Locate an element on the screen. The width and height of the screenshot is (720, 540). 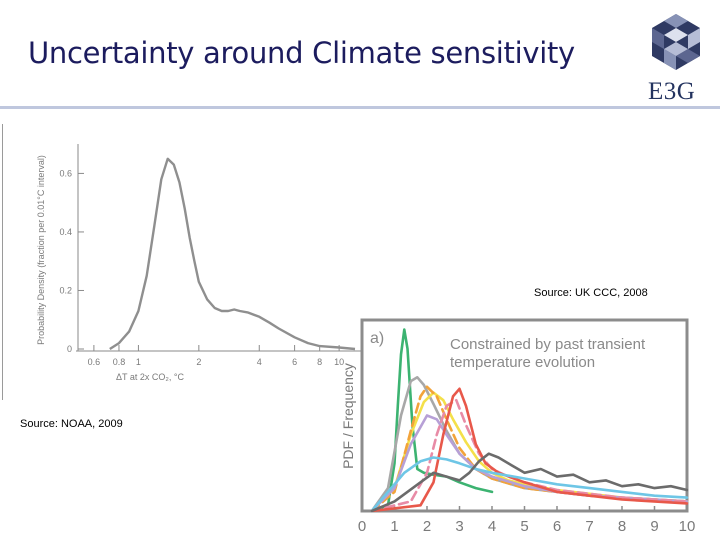
e3g-logo-icon is located at coordinates (676, 42).